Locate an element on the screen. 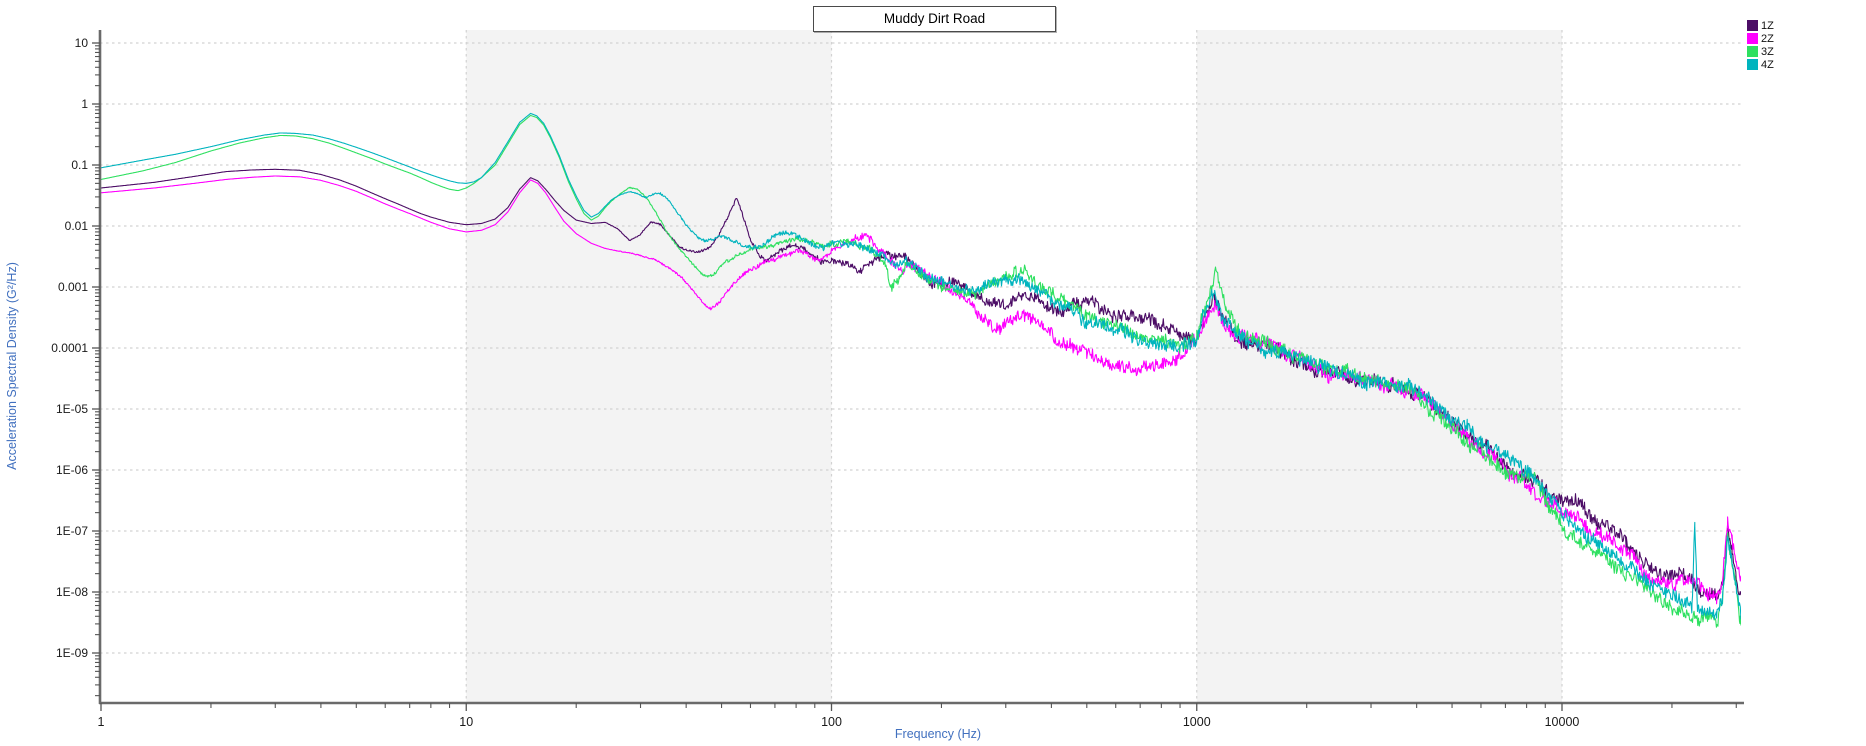  y-tick-label: 0.1 is located at coordinates (79, 165).